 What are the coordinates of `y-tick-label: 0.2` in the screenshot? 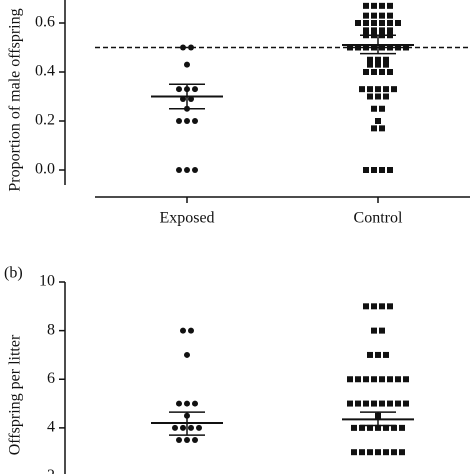 It's located at (45, 120).